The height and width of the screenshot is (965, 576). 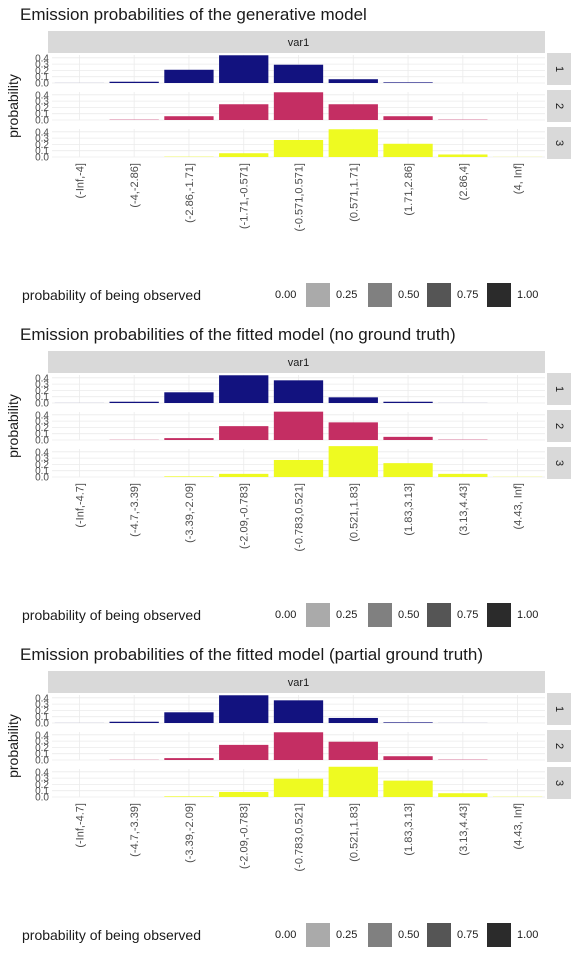 I want to click on x-tick-label: (0.571,1.71], so click(x=354, y=192).